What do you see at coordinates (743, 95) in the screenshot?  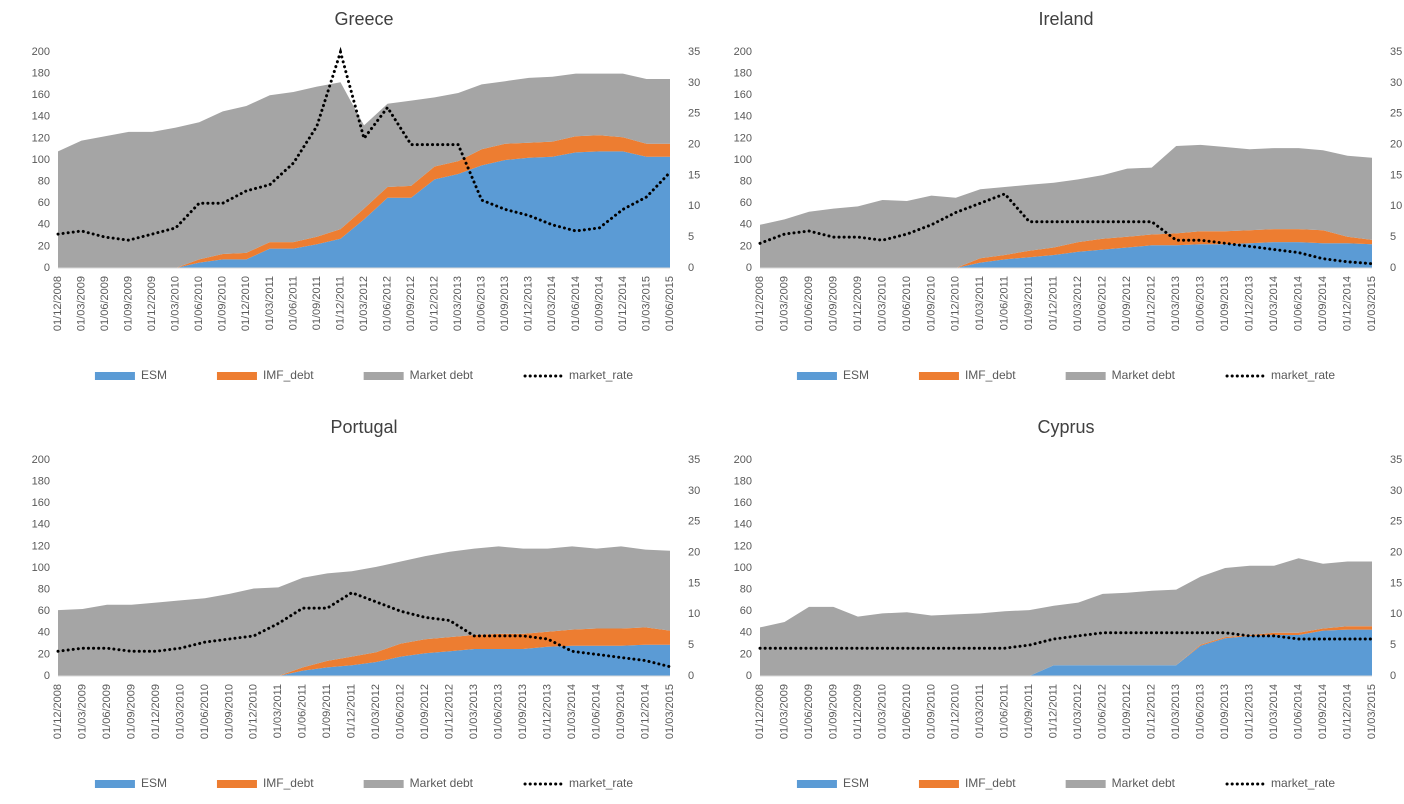 I see `y-tick-label: 160` at bounding box center [743, 95].